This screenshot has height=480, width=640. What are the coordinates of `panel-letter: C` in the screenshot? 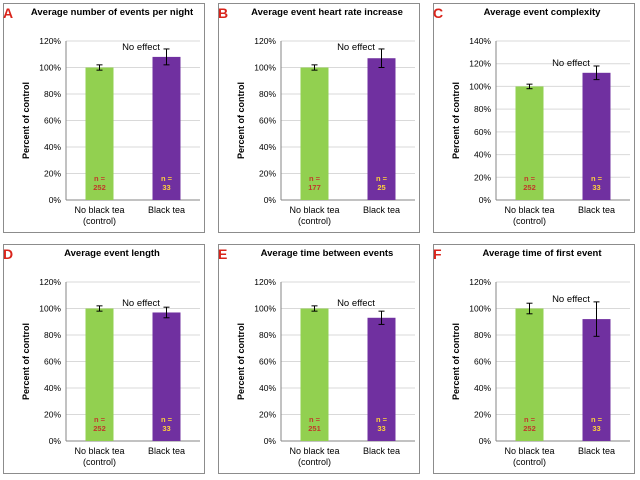 It's located at (438, 13).